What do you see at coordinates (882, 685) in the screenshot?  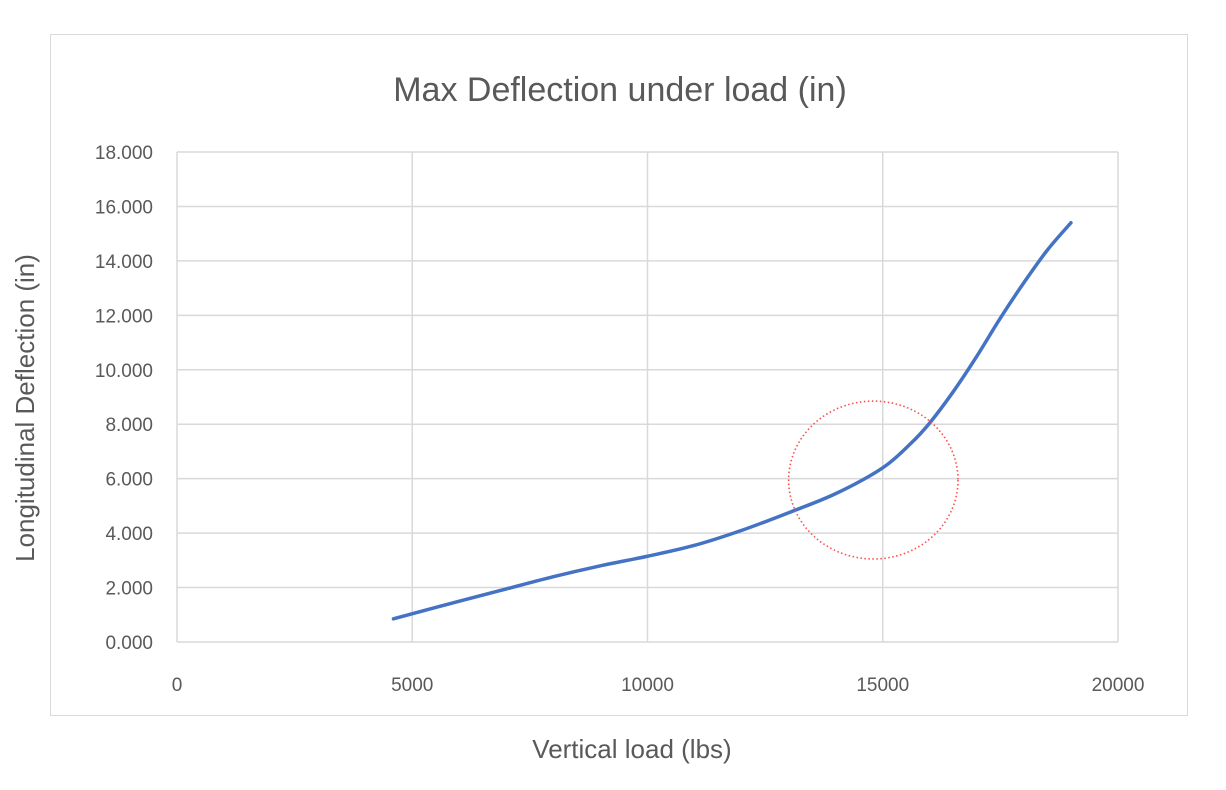 I see `x-tick-label: 15000` at bounding box center [882, 685].